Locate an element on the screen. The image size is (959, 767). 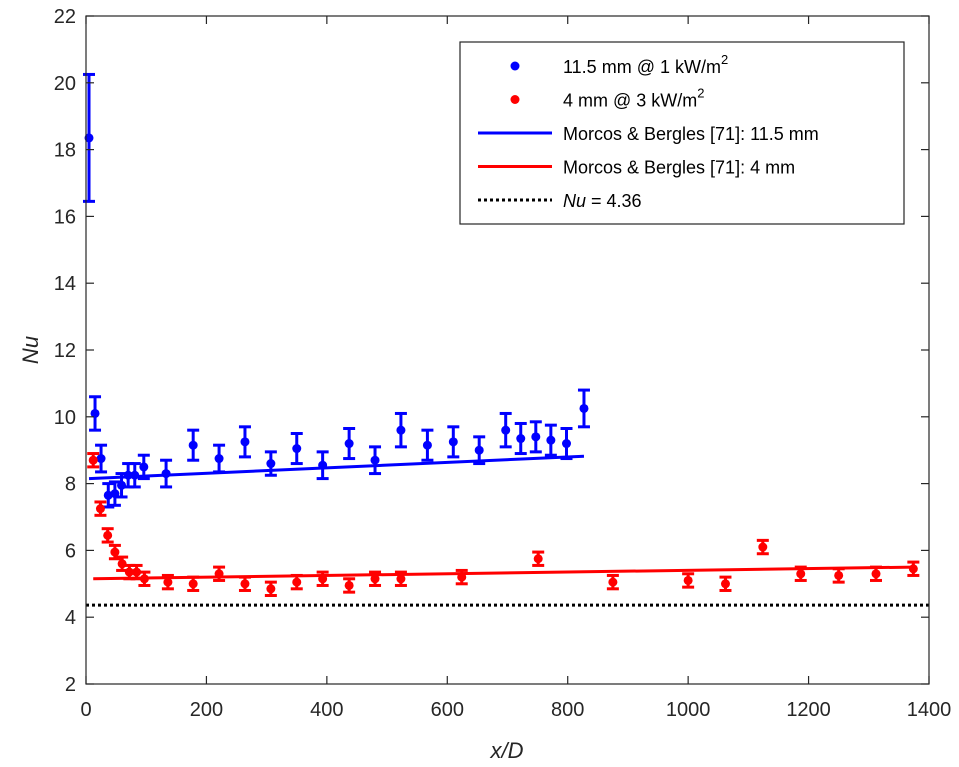
legend-label-text: Morcos & Bergles [71]: 4 mm is located at coordinates (679, 168).